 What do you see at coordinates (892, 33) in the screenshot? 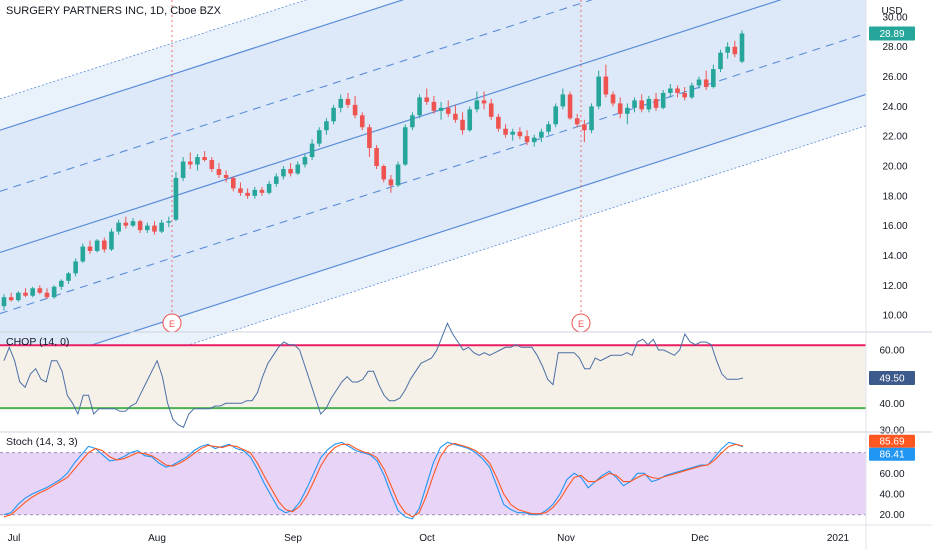
I see `last-price-badge-bg` at bounding box center [892, 33].